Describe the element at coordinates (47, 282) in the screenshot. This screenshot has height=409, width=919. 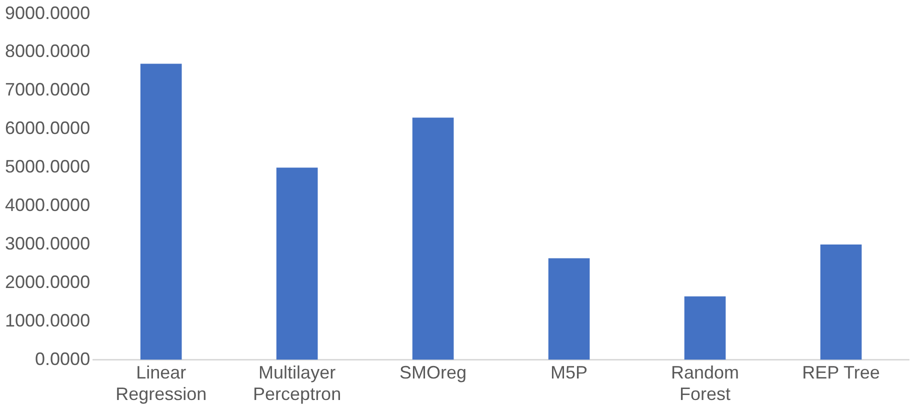
I see `y-tick-label: 2000.0000` at that location.